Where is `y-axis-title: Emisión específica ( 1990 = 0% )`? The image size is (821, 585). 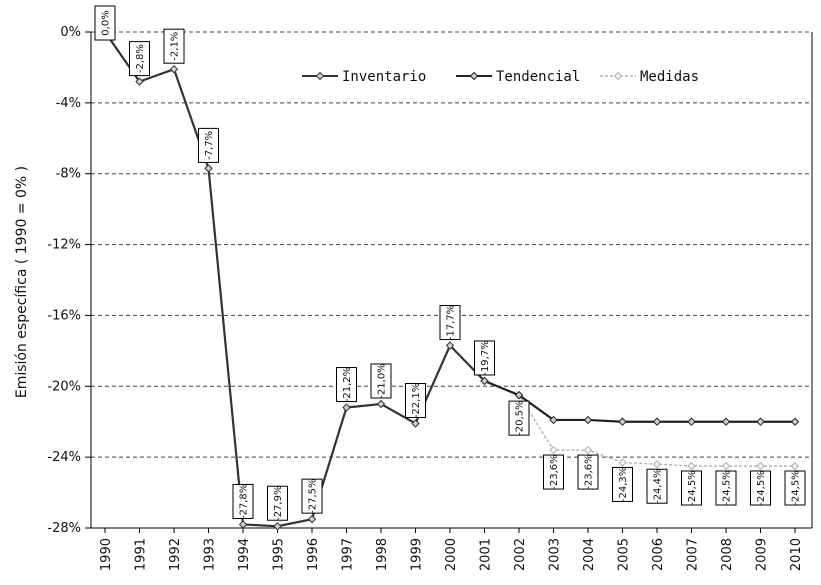
y-axis-title: Emisión específica ( 1990 = 0% ) is located at coordinates (22, 282).